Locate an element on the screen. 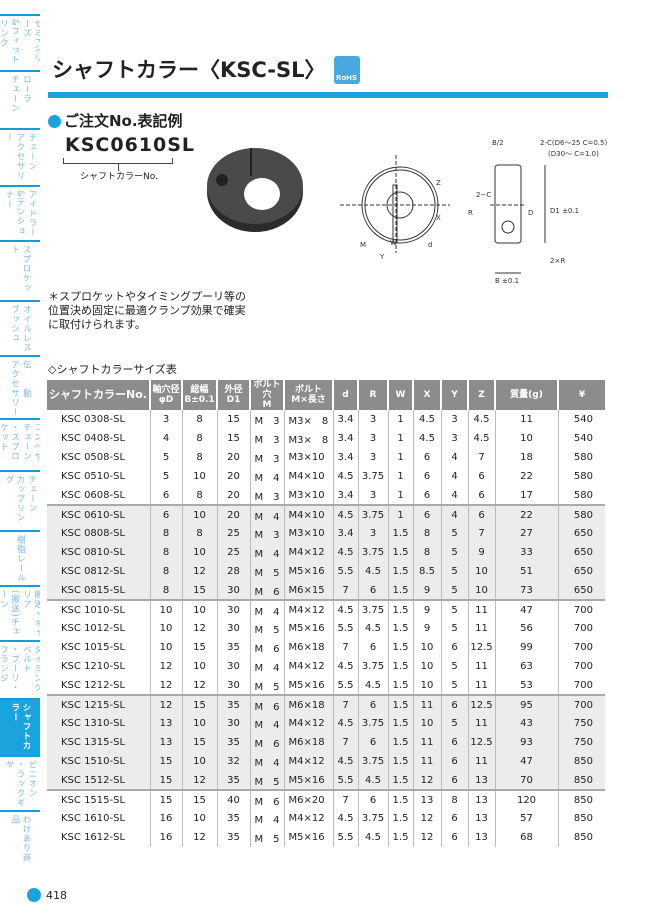 The width and height of the screenshot is (650, 923). table-cell: 750 is located at coordinates (581, 723).